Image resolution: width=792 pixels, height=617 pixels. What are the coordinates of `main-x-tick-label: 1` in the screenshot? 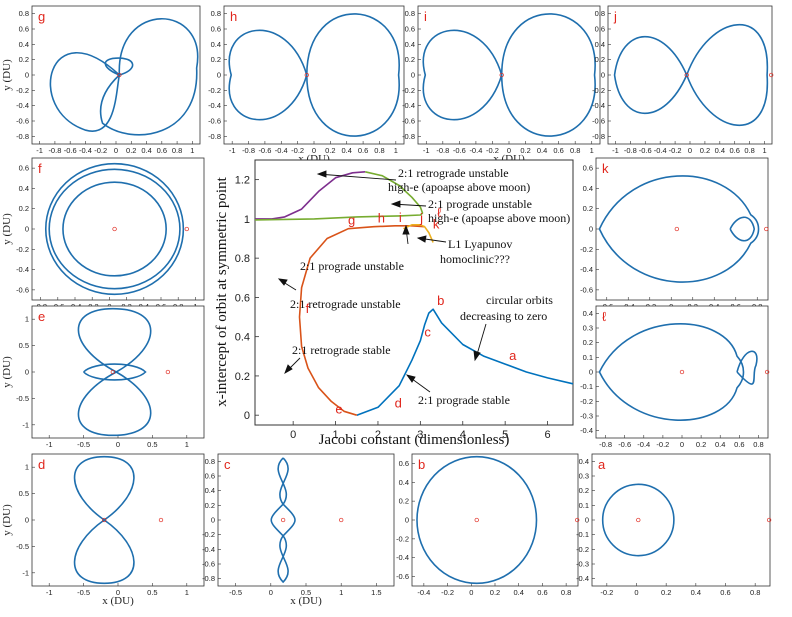 It's located at (335, 435).